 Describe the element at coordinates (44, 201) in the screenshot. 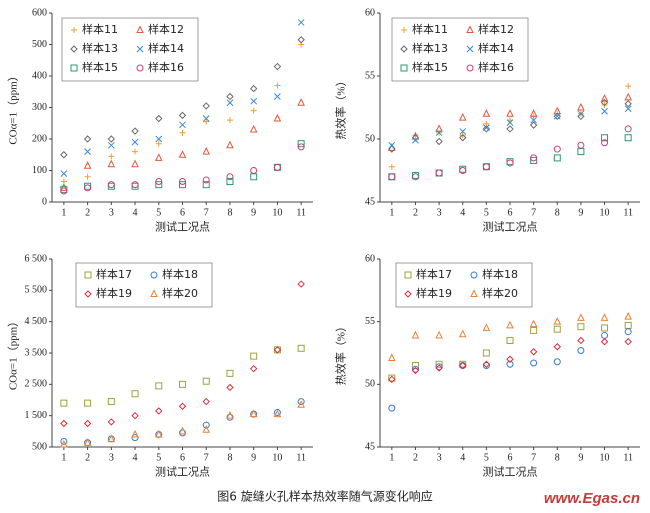

I see `y-tick-label: 0` at that location.